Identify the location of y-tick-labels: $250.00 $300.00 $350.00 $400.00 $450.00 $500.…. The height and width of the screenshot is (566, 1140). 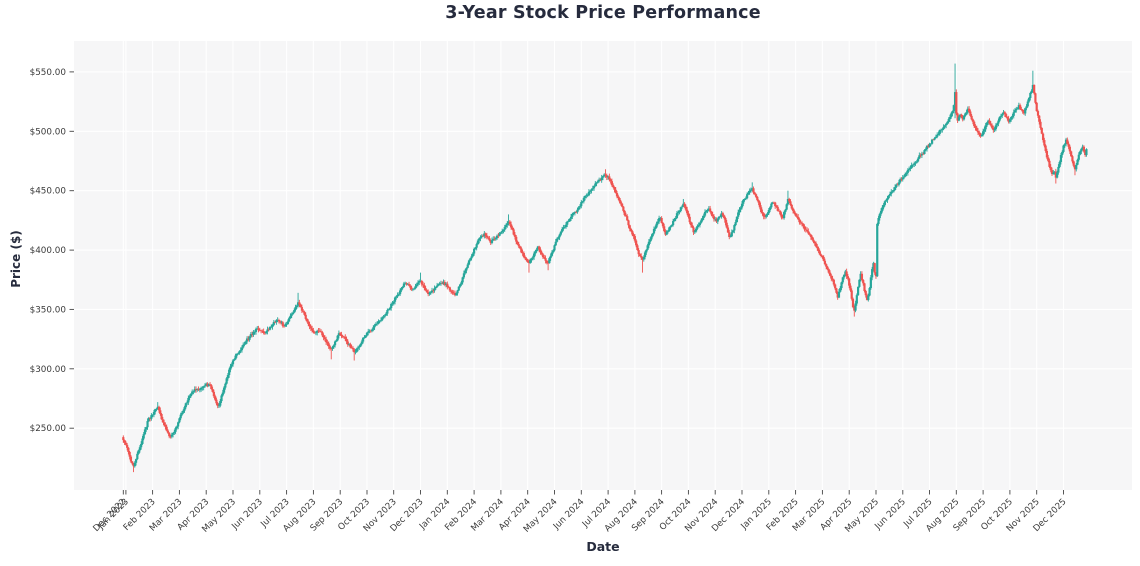
(48, 251).